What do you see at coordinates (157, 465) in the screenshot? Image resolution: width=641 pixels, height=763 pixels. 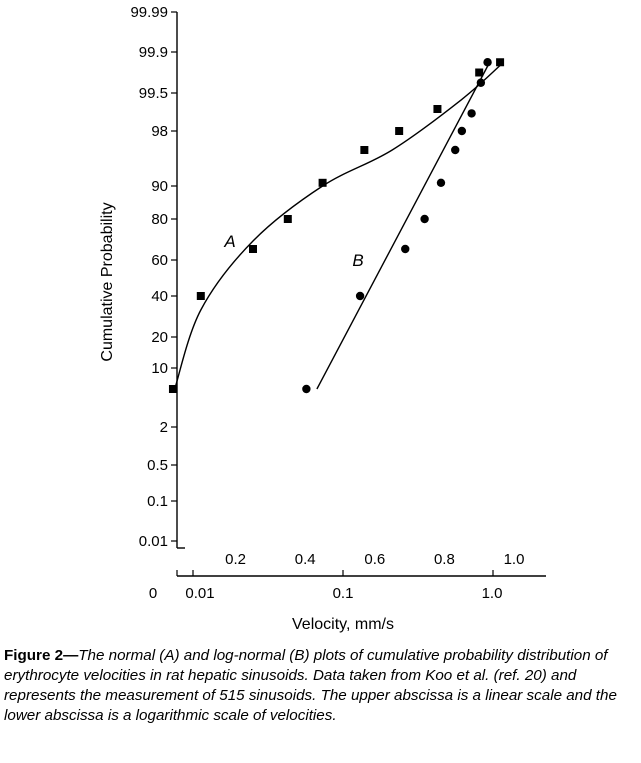 I see `y-tick-label: 0.5` at bounding box center [157, 465].